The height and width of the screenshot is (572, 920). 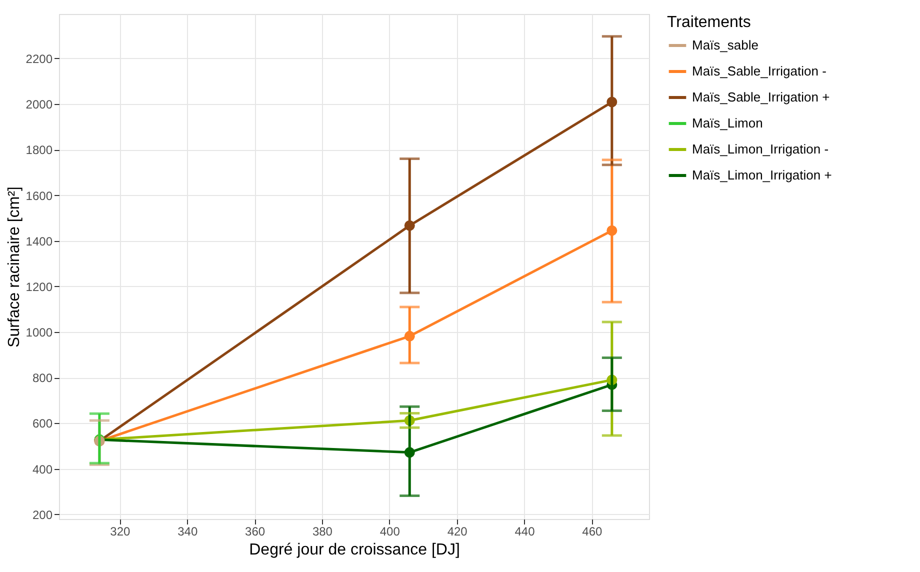 I want to click on y-axis-title: Surface racinaire [cm²], so click(x=14, y=267).